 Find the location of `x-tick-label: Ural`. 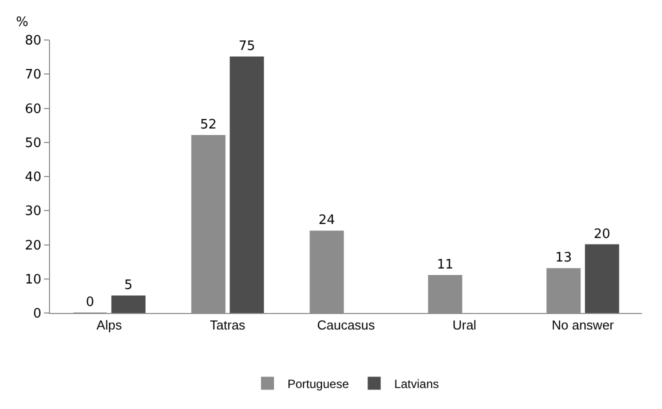

x-tick-label: Ural is located at coordinates (464, 325).